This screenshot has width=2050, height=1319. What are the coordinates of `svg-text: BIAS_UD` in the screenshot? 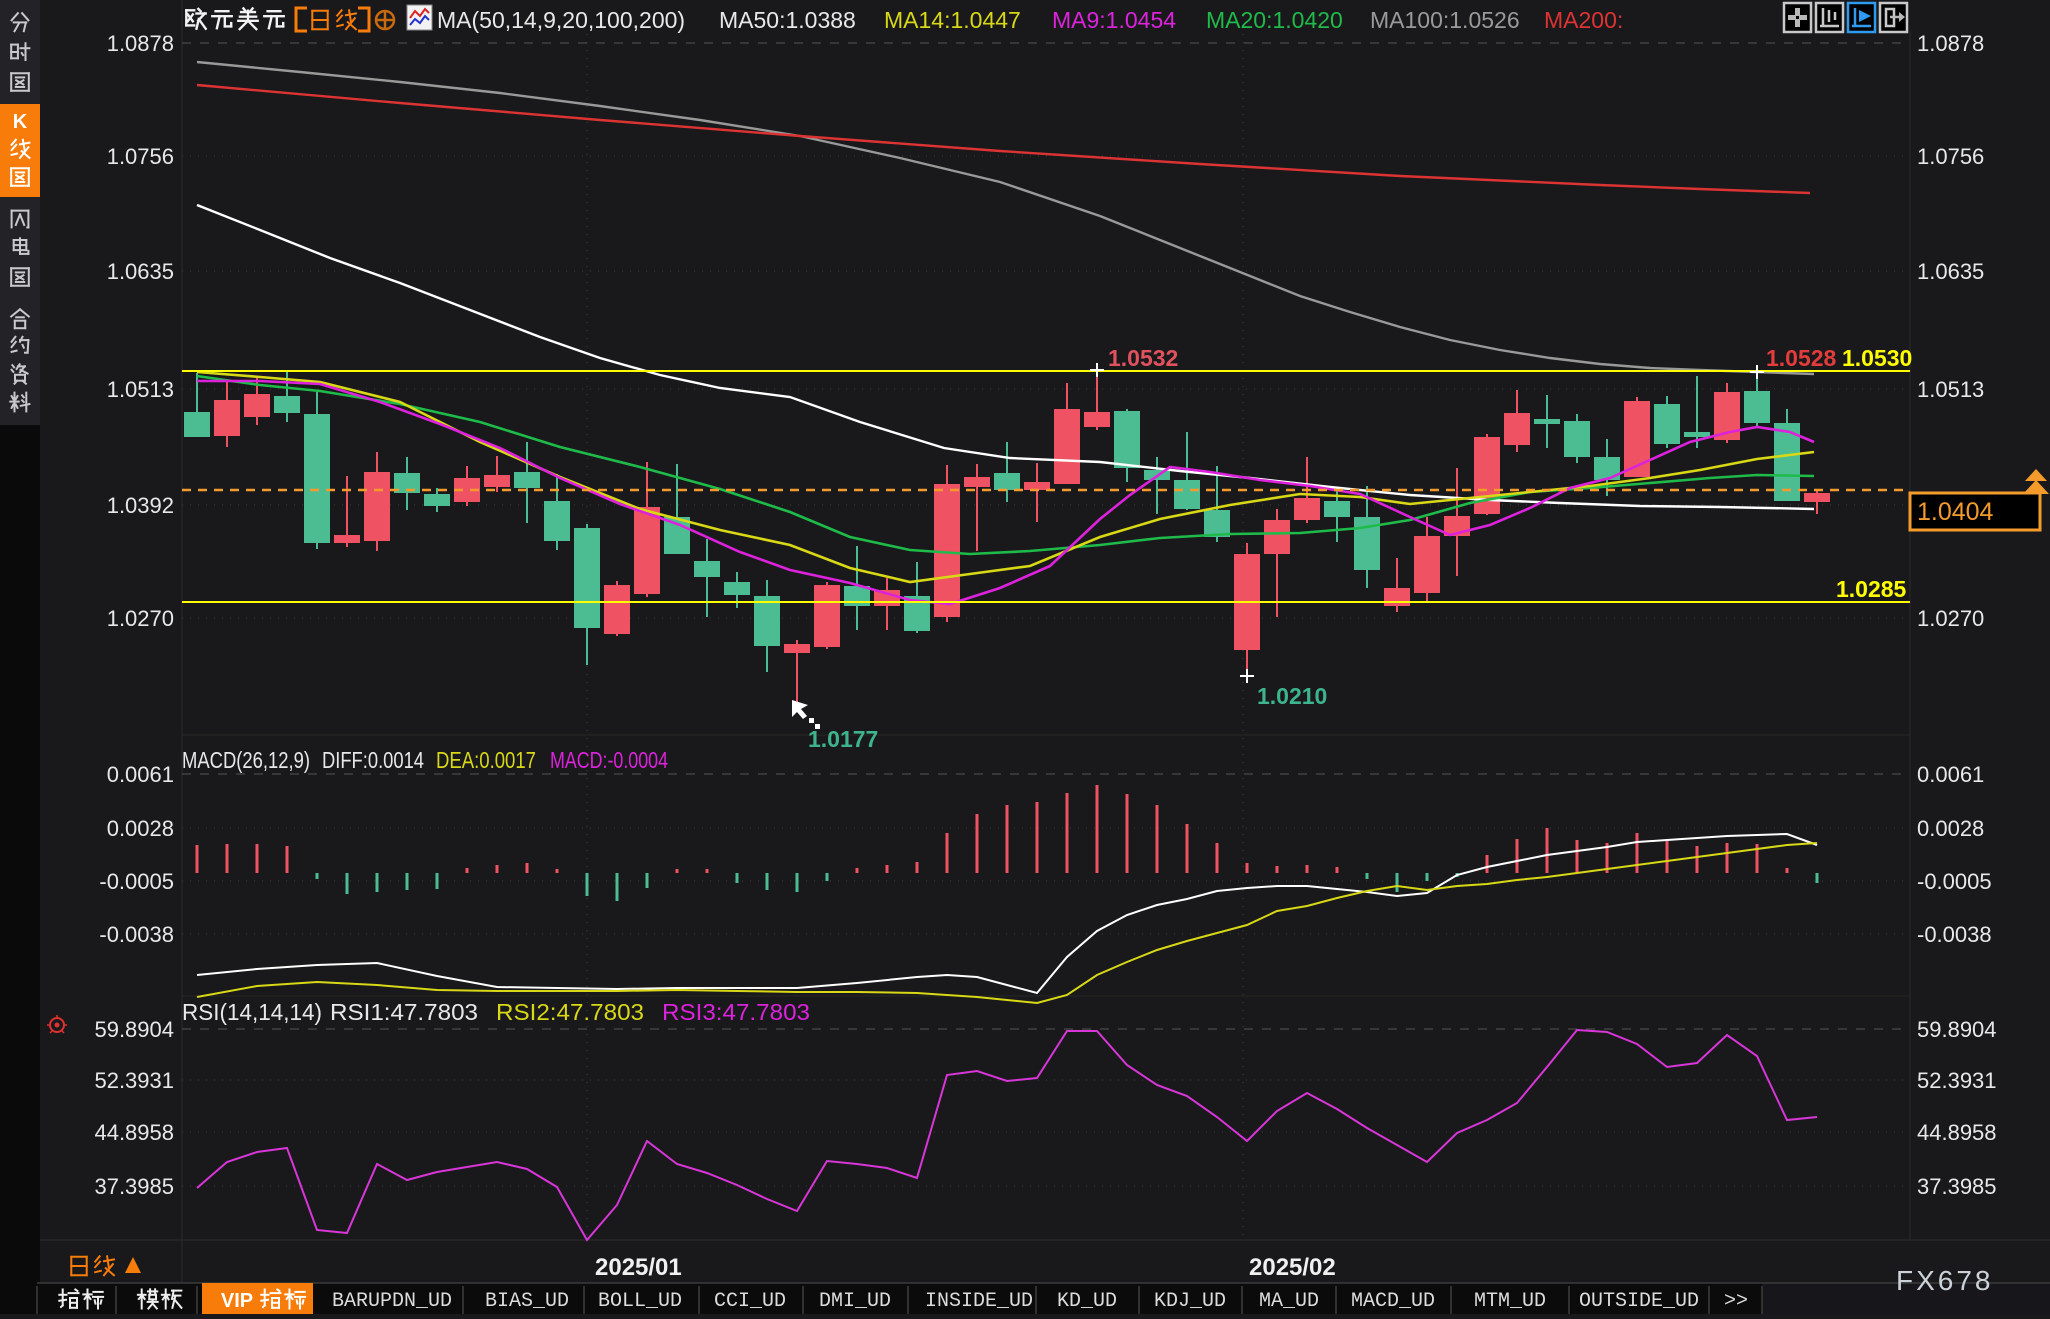 It's located at (527, 1301).